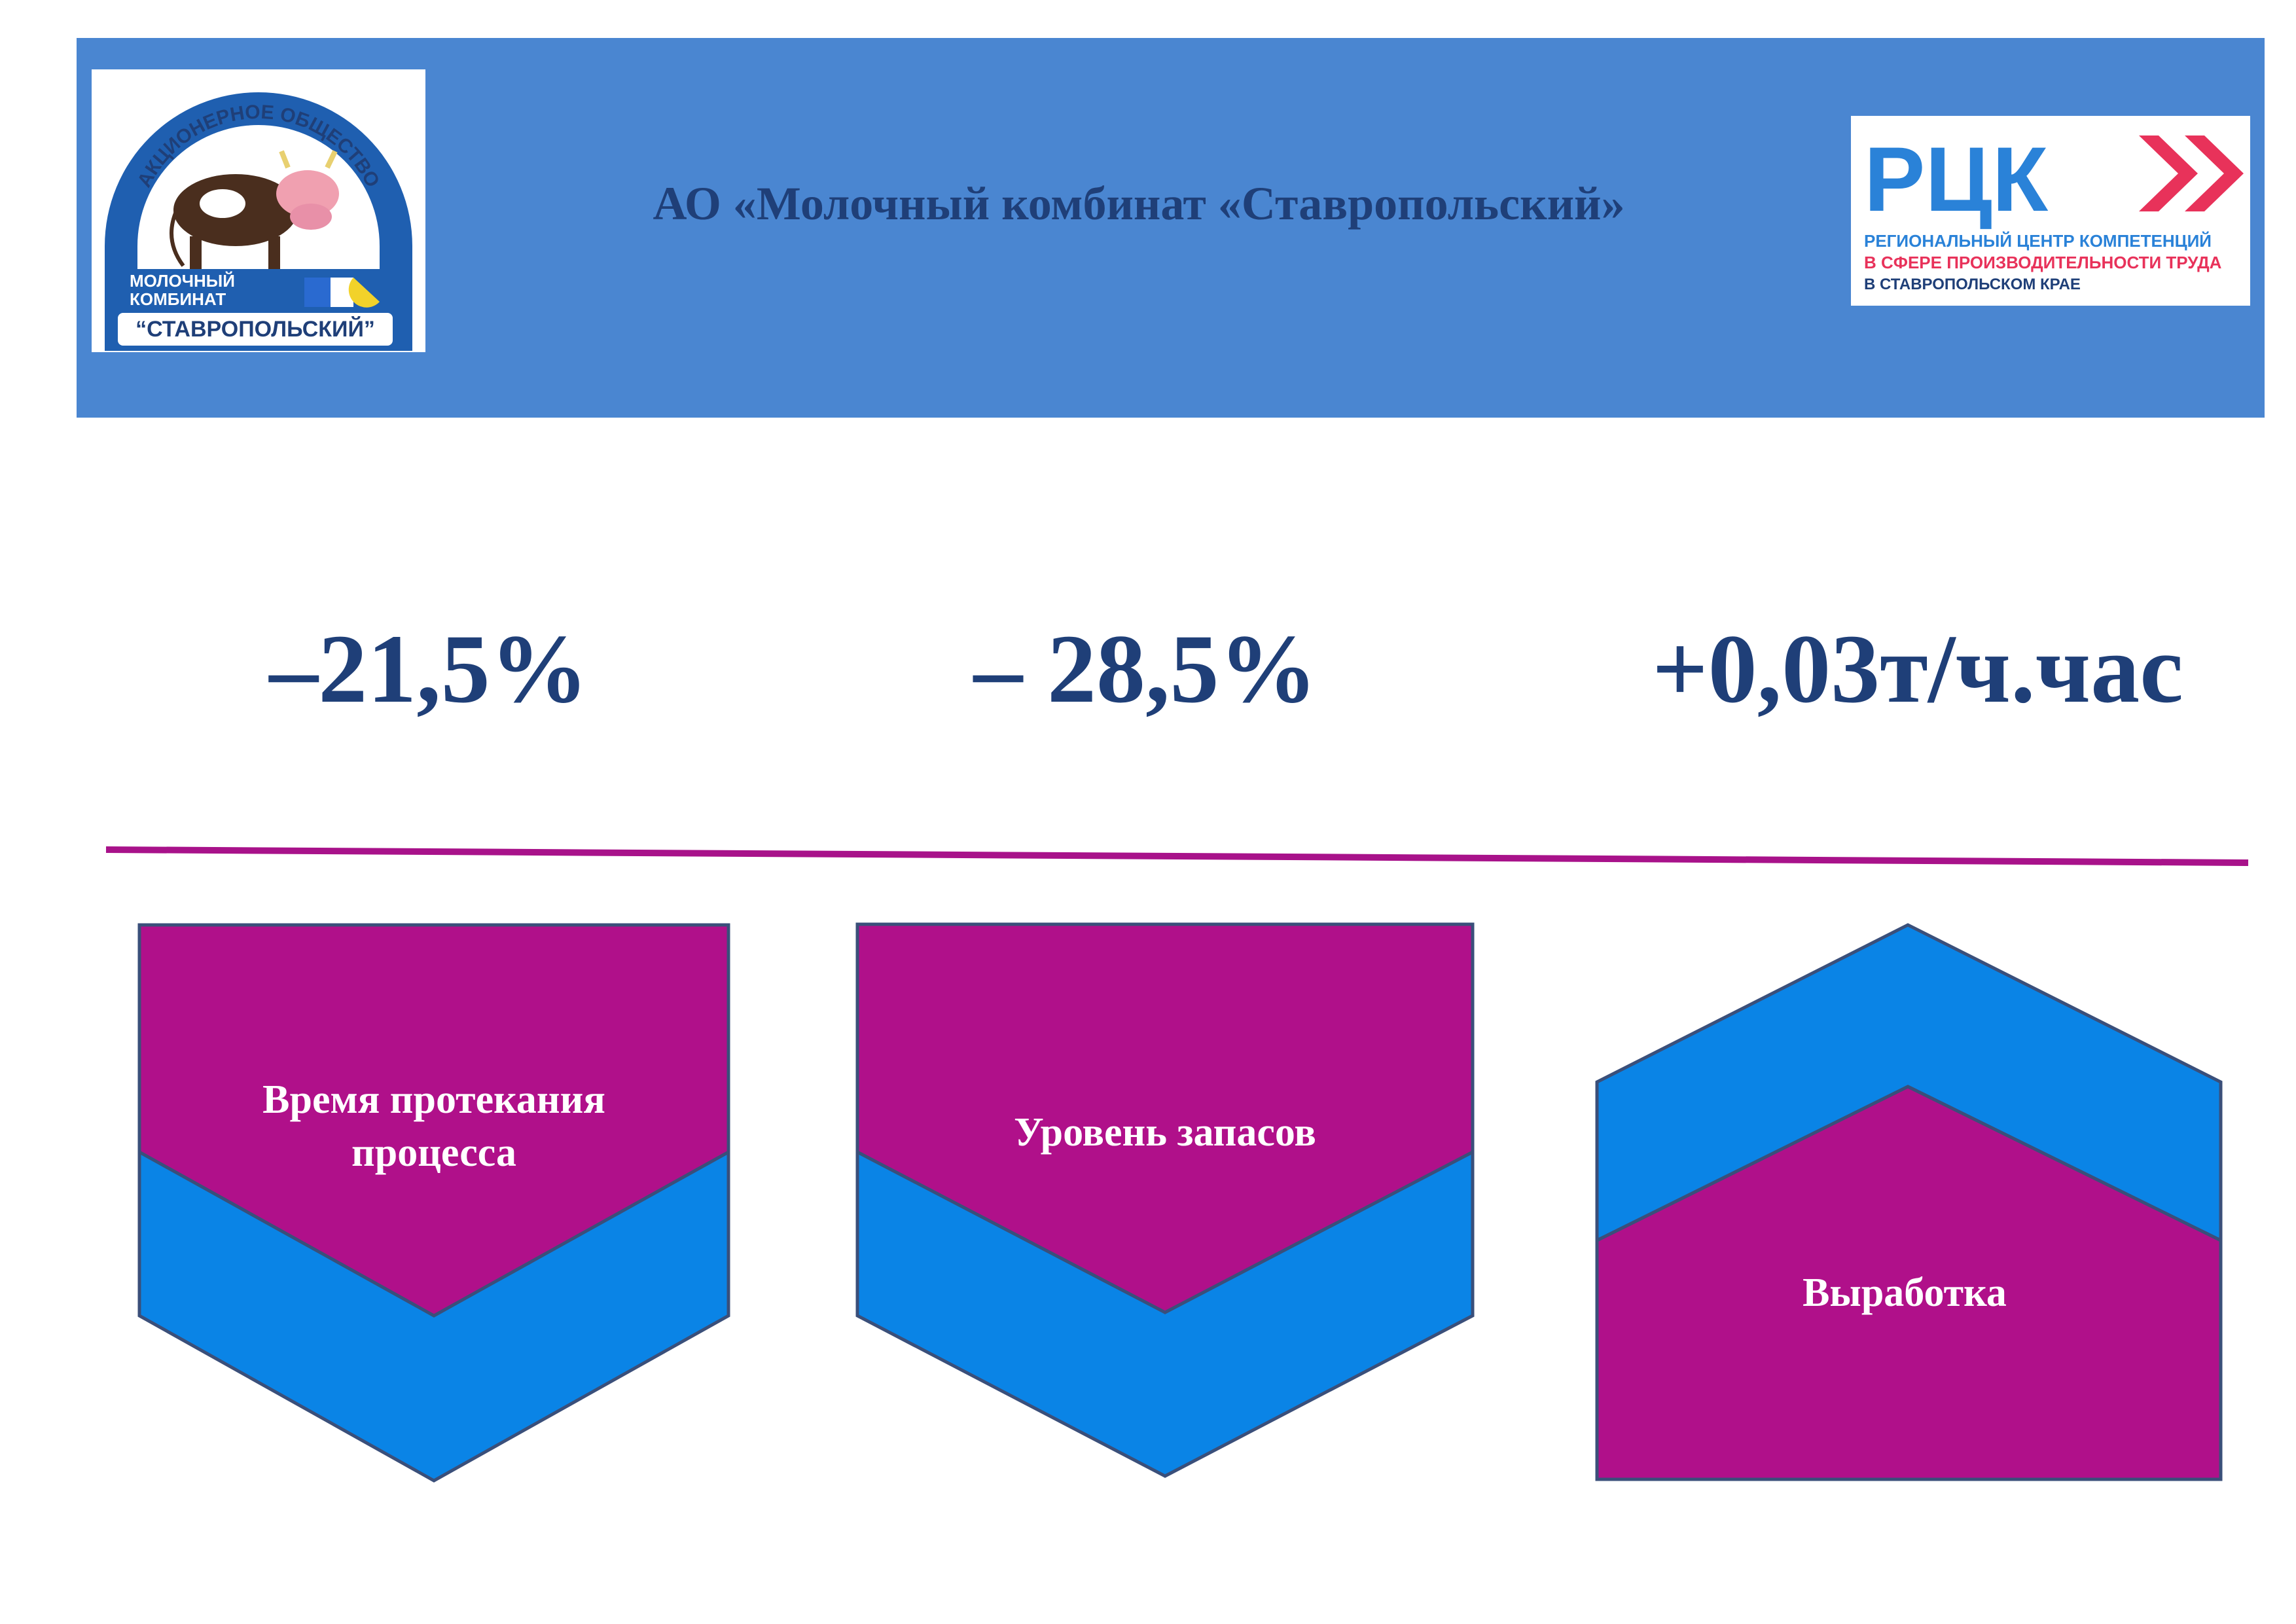 The image size is (2296, 1624). Describe the element at coordinates (433, 1203) in the screenshot. I see `down-arrow-shape-process` at that location.